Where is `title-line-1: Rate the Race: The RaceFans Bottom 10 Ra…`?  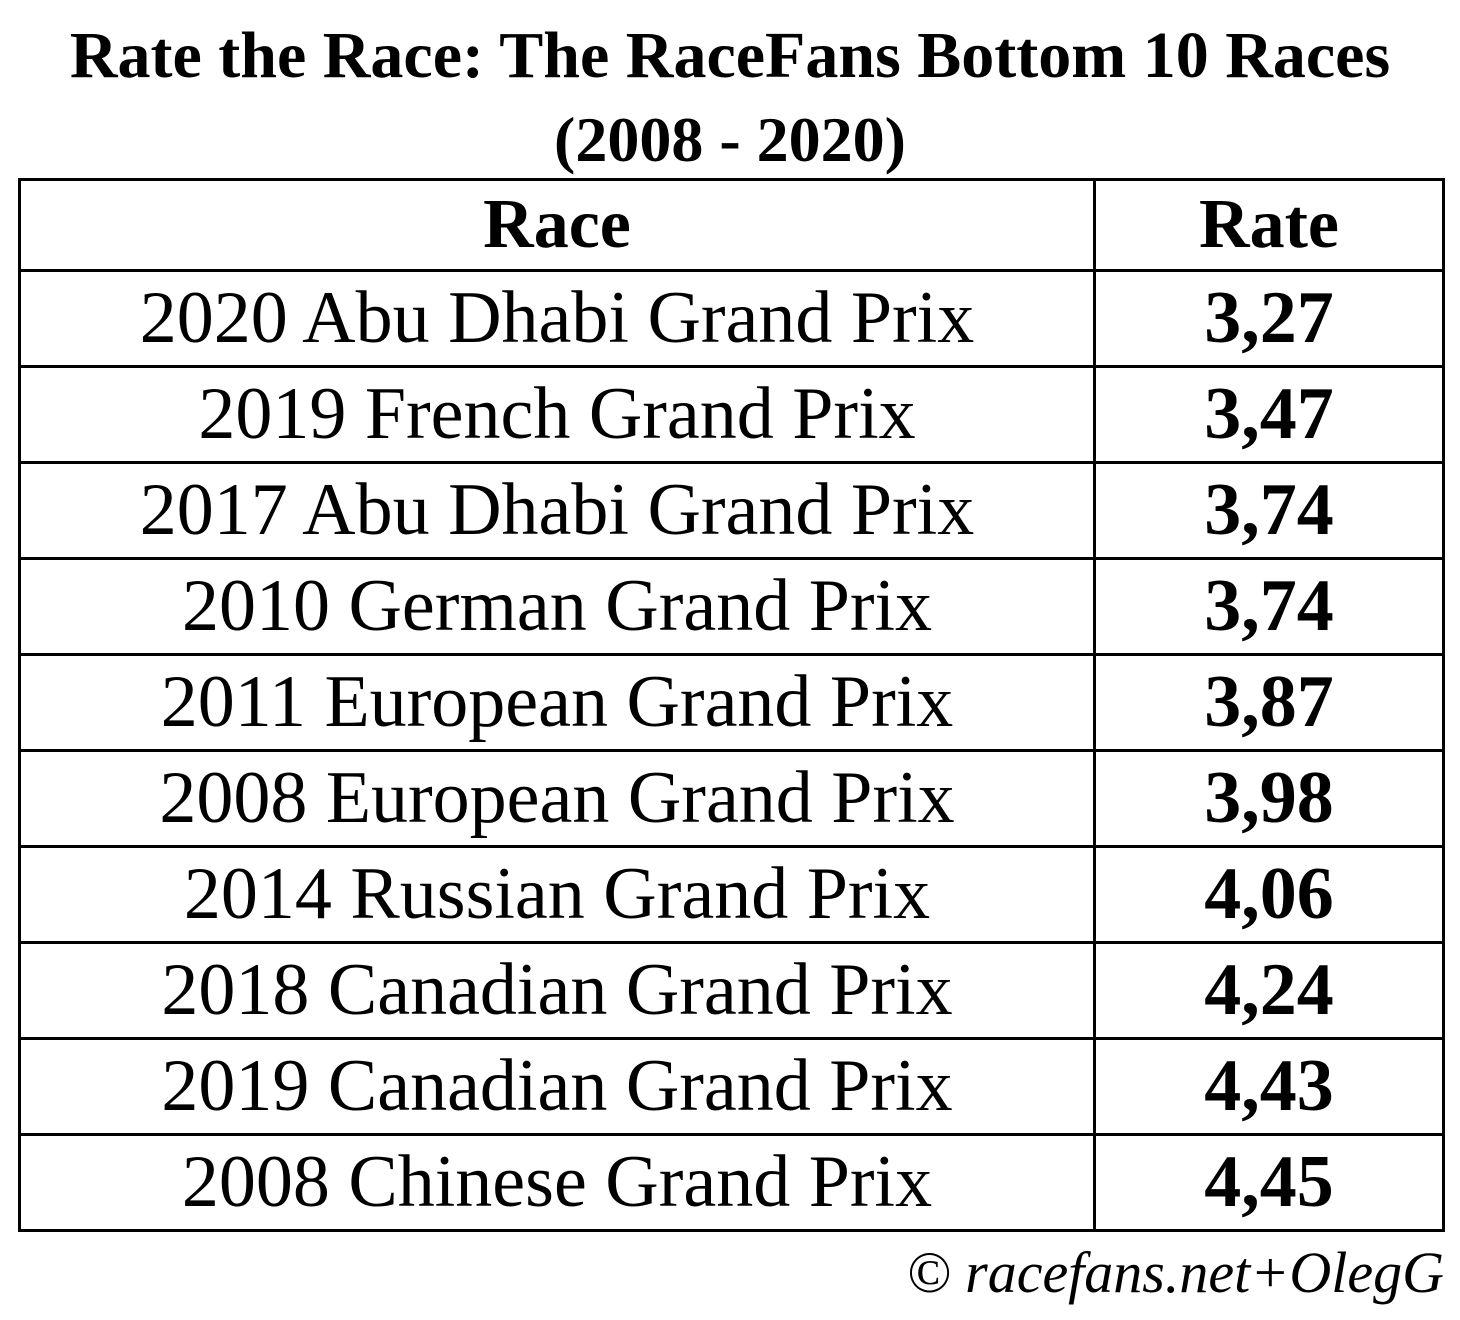 title-line-1: Rate the Race: The RaceFans Bottom 10 Ra… is located at coordinates (730, 55).